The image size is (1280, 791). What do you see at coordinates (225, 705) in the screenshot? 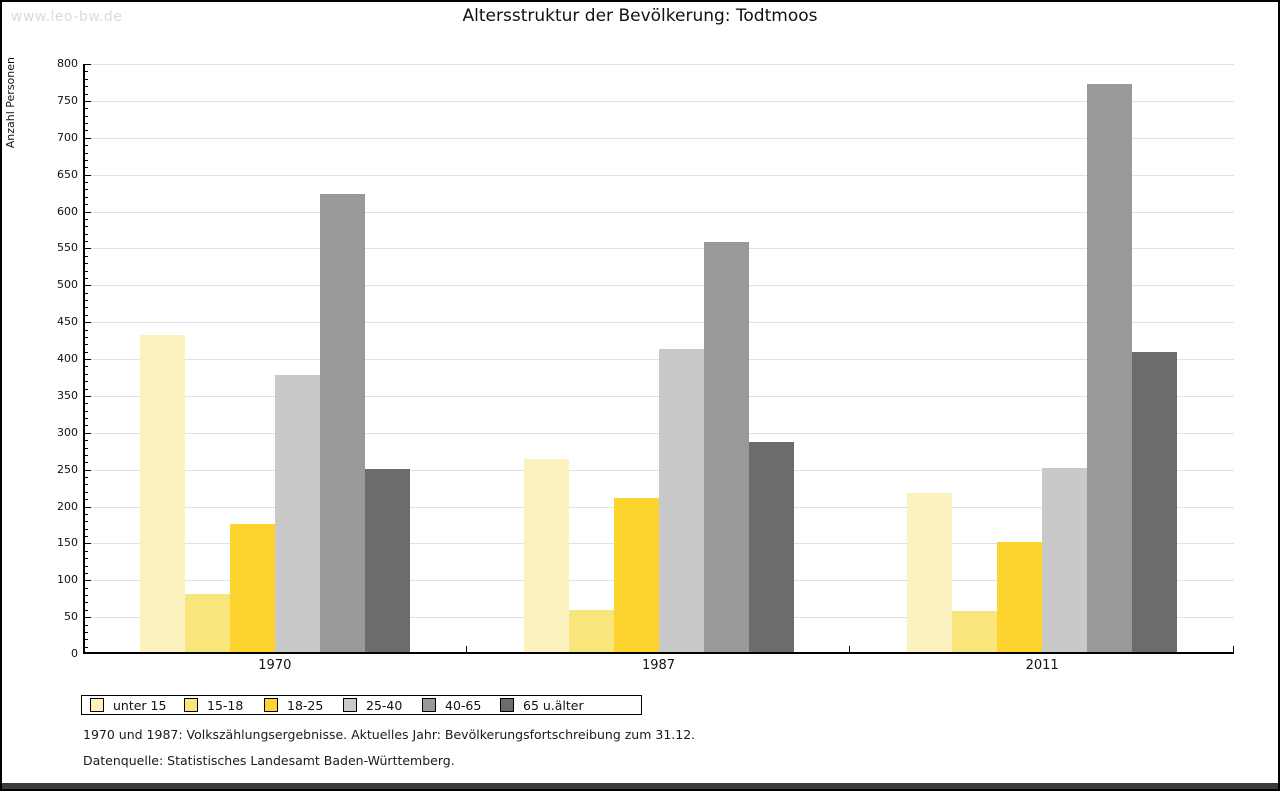
I see `legend-label: 15-18` at bounding box center [225, 705].